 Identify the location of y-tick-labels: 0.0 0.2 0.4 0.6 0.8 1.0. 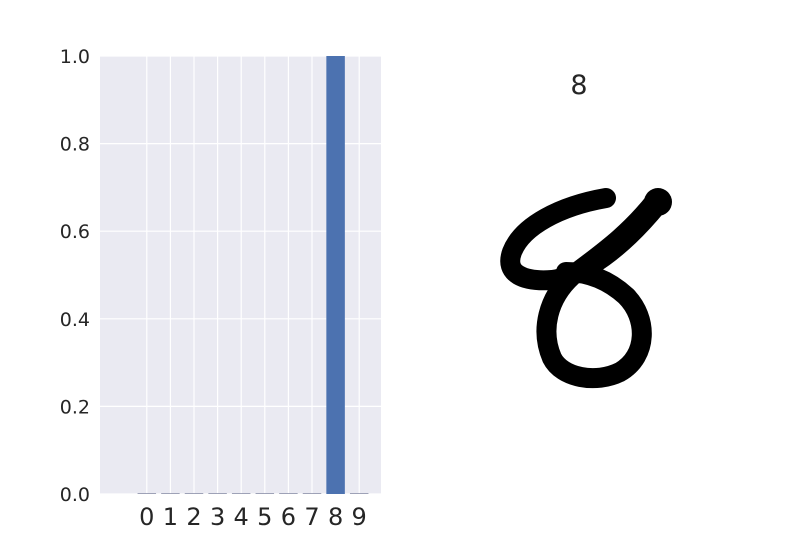
(75, 276).